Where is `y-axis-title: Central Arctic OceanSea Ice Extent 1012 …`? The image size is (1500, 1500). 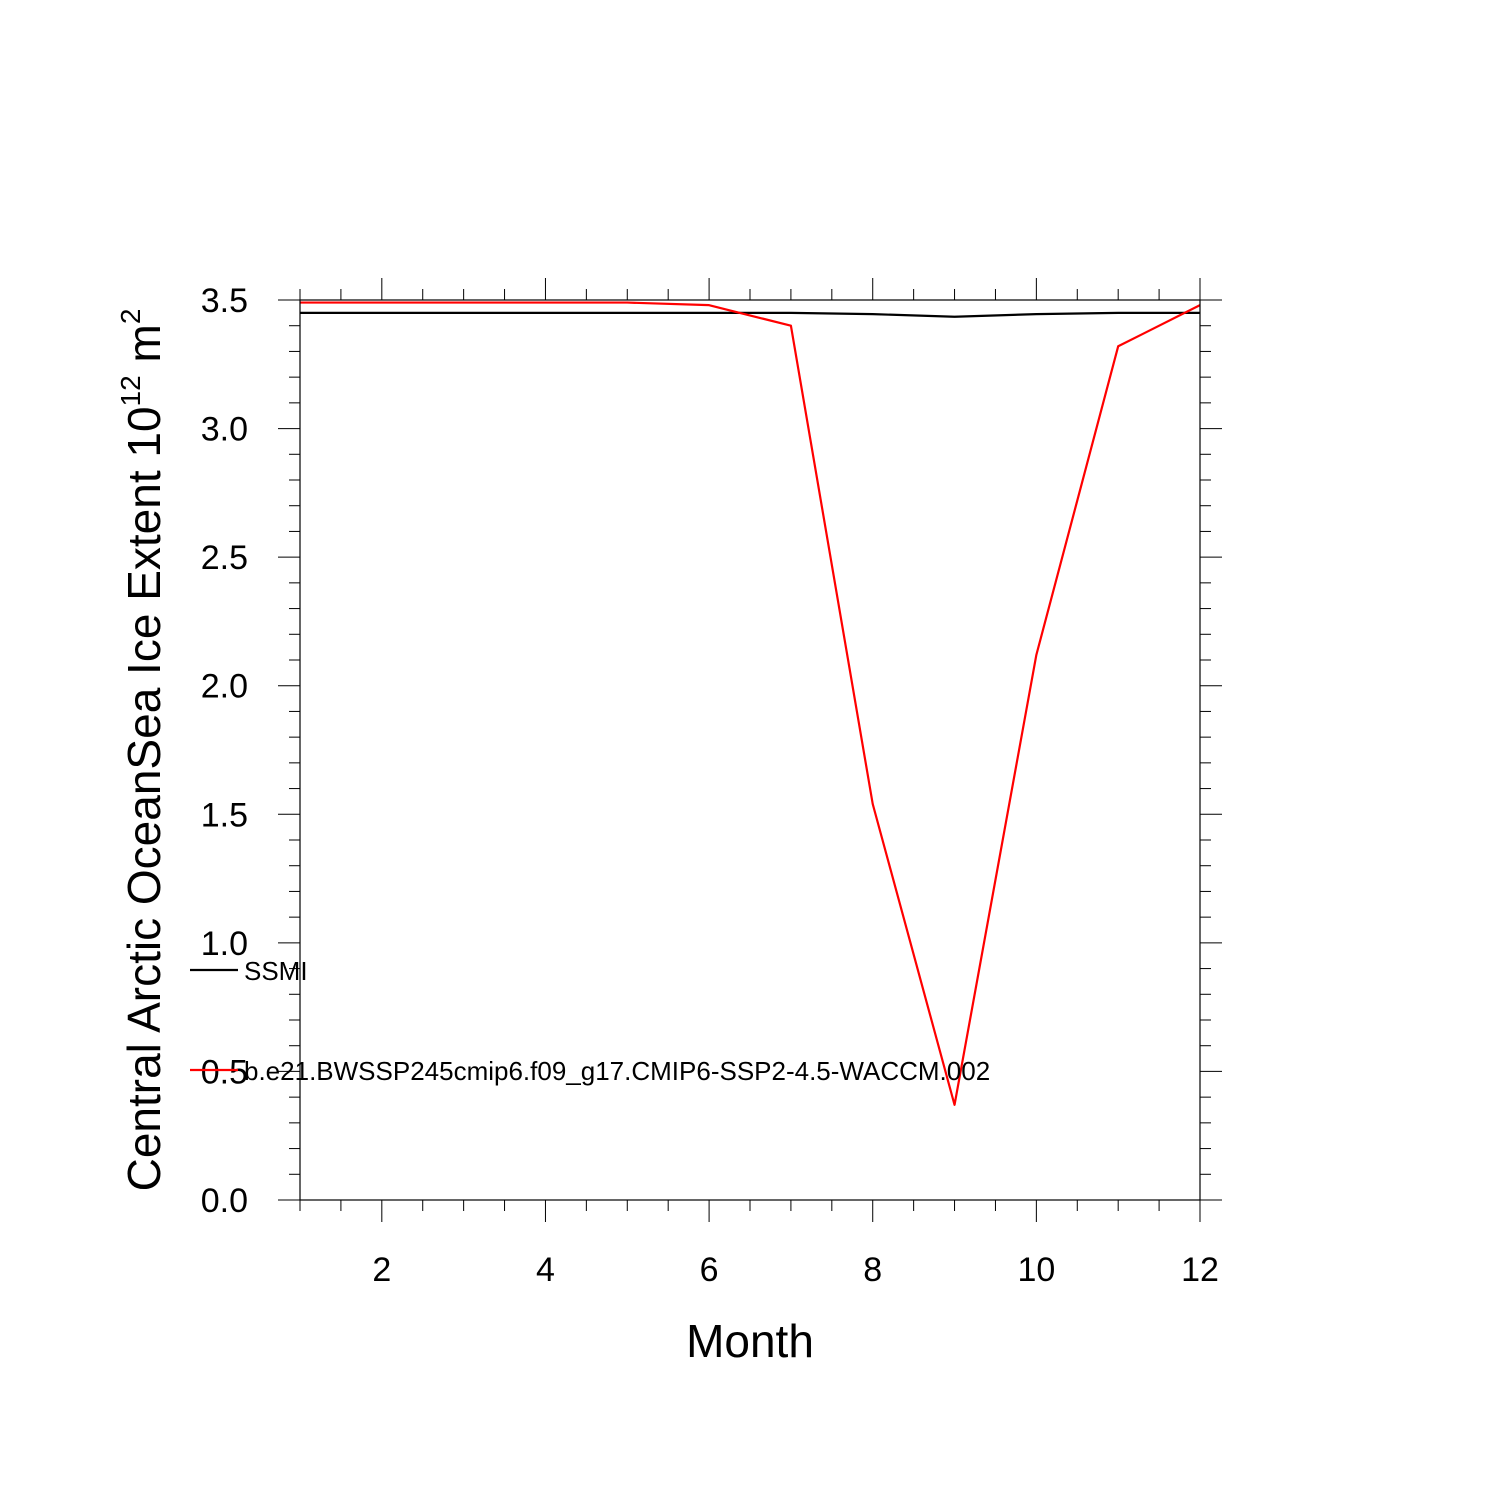
y-axis-title: Central Arctic OceanSea Ice Extent 1012 … is located at coordinates (142, 750).